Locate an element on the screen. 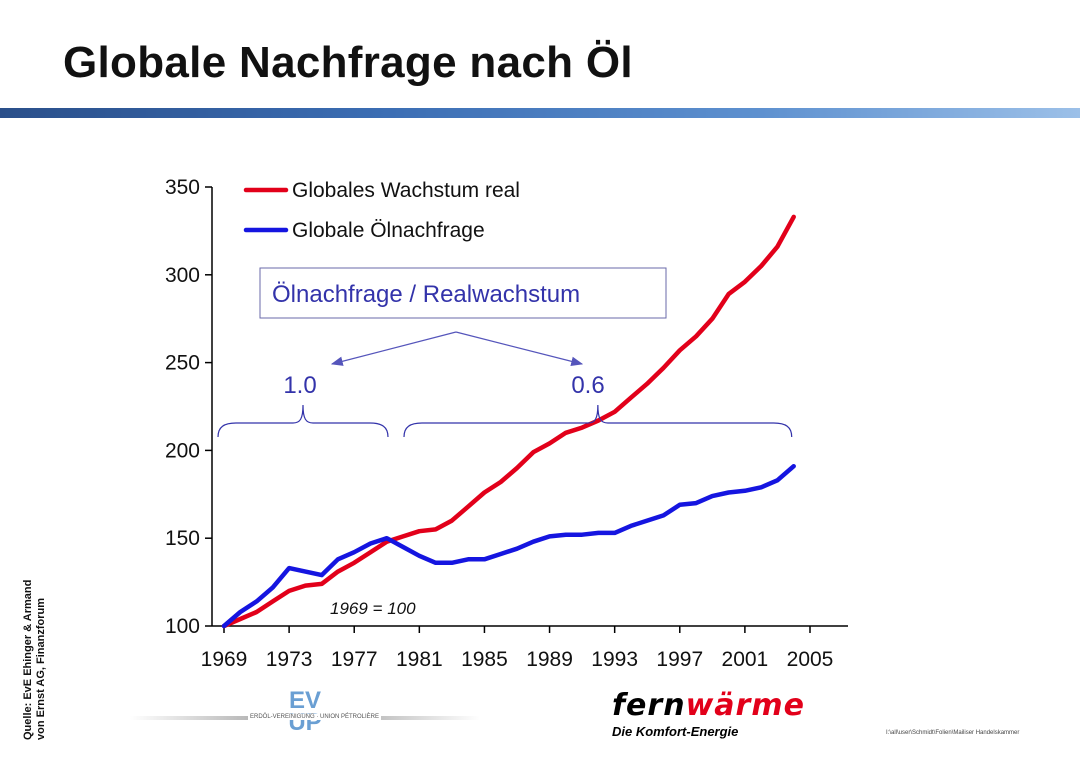 The width and height of the screenshot is (1080, 760). source-note-line: Quelle: EvE Ehinger & Armand is located at coordinates (28, 659).